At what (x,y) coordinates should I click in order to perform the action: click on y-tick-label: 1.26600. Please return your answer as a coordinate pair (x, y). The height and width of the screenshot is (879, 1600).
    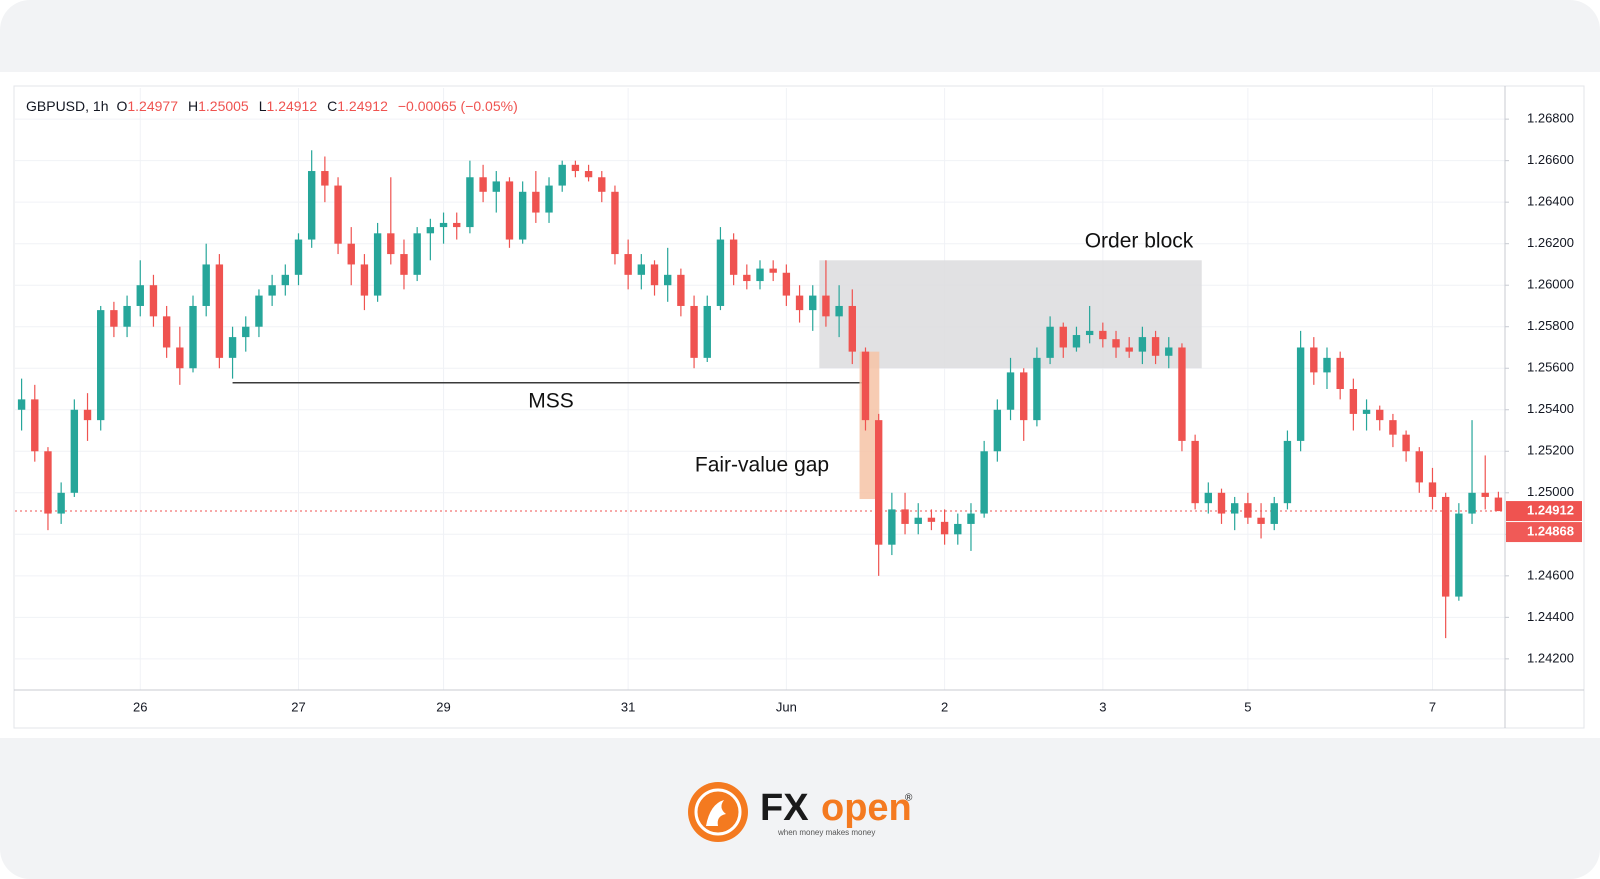
    Looking at the image, I should click on (1550, 159).